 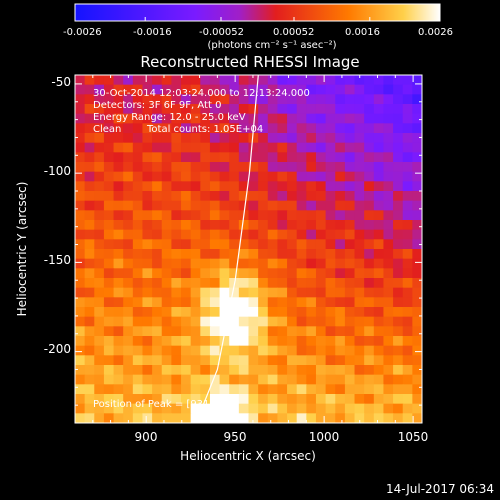 I want to click on colorbar-tick-label: 0.0026, so click(x=435, y=32).